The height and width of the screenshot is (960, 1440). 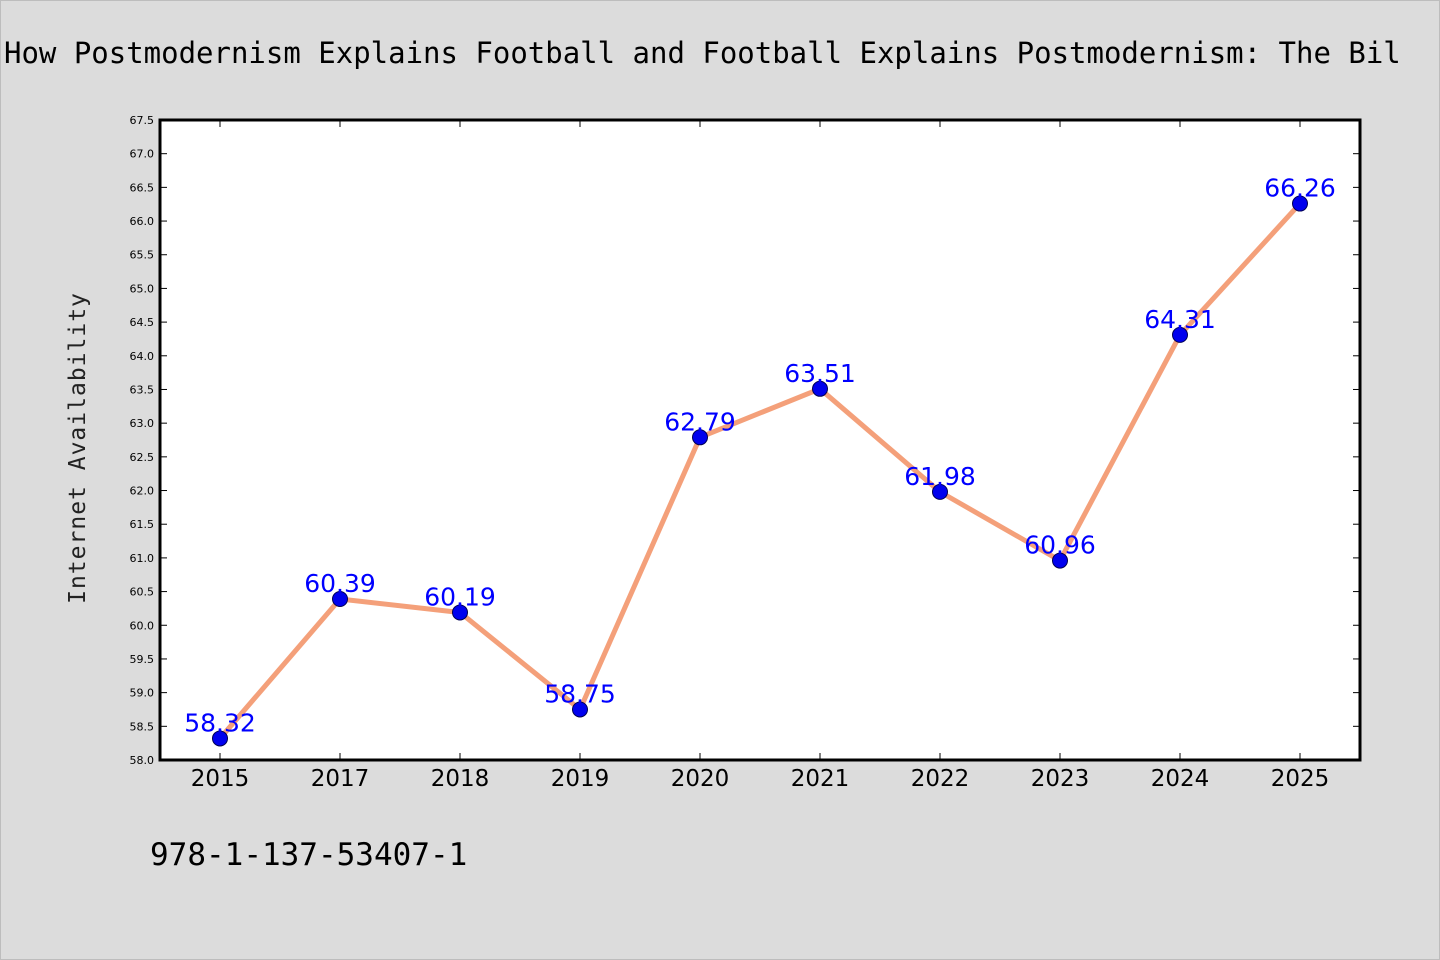 What do you see at coordinates (940, 779) in the screenshot?
I see `x-tick-label: 2022` at bounding box center [940, 779].